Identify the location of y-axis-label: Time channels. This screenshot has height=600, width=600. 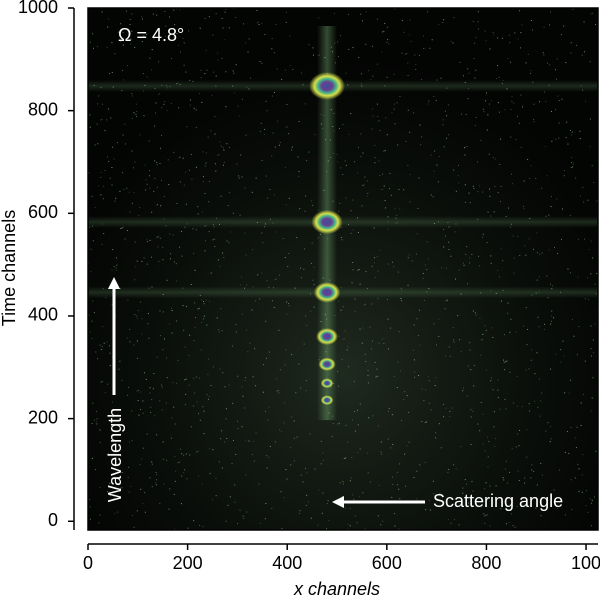
(9, 268).